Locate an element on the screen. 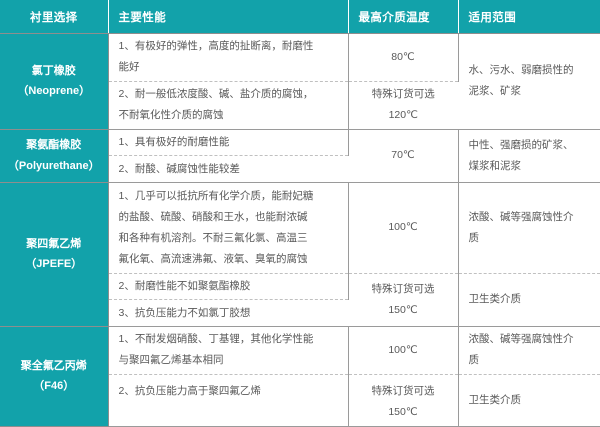 Image resolution: width=600 pixels, height=427 pixels. temperature-line: 120℃ is located at coordinates (403, 115).